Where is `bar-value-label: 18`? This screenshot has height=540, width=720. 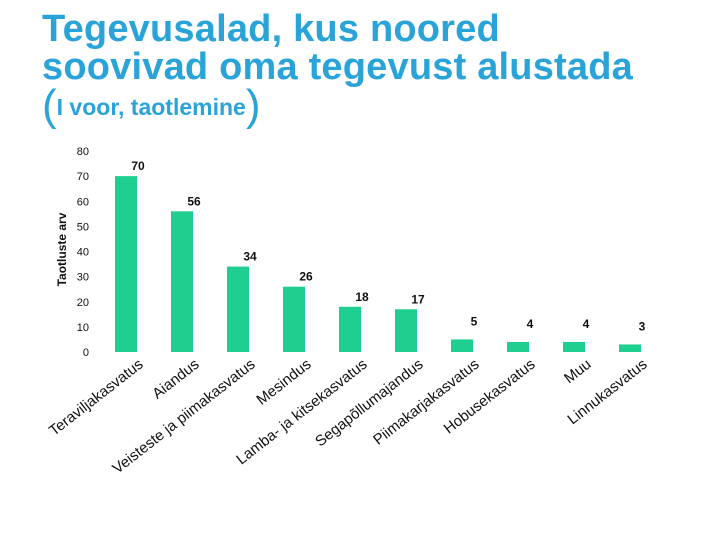 bar-value-label: 18 is located at coordinates (362, 297).